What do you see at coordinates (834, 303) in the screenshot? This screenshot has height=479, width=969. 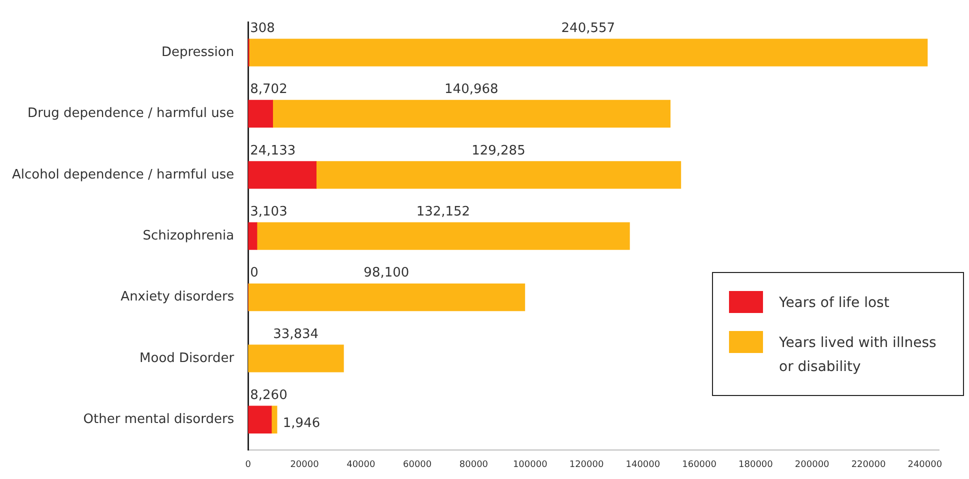 I see `legend-label: Years of life lost` at bounding box center [834, 303].